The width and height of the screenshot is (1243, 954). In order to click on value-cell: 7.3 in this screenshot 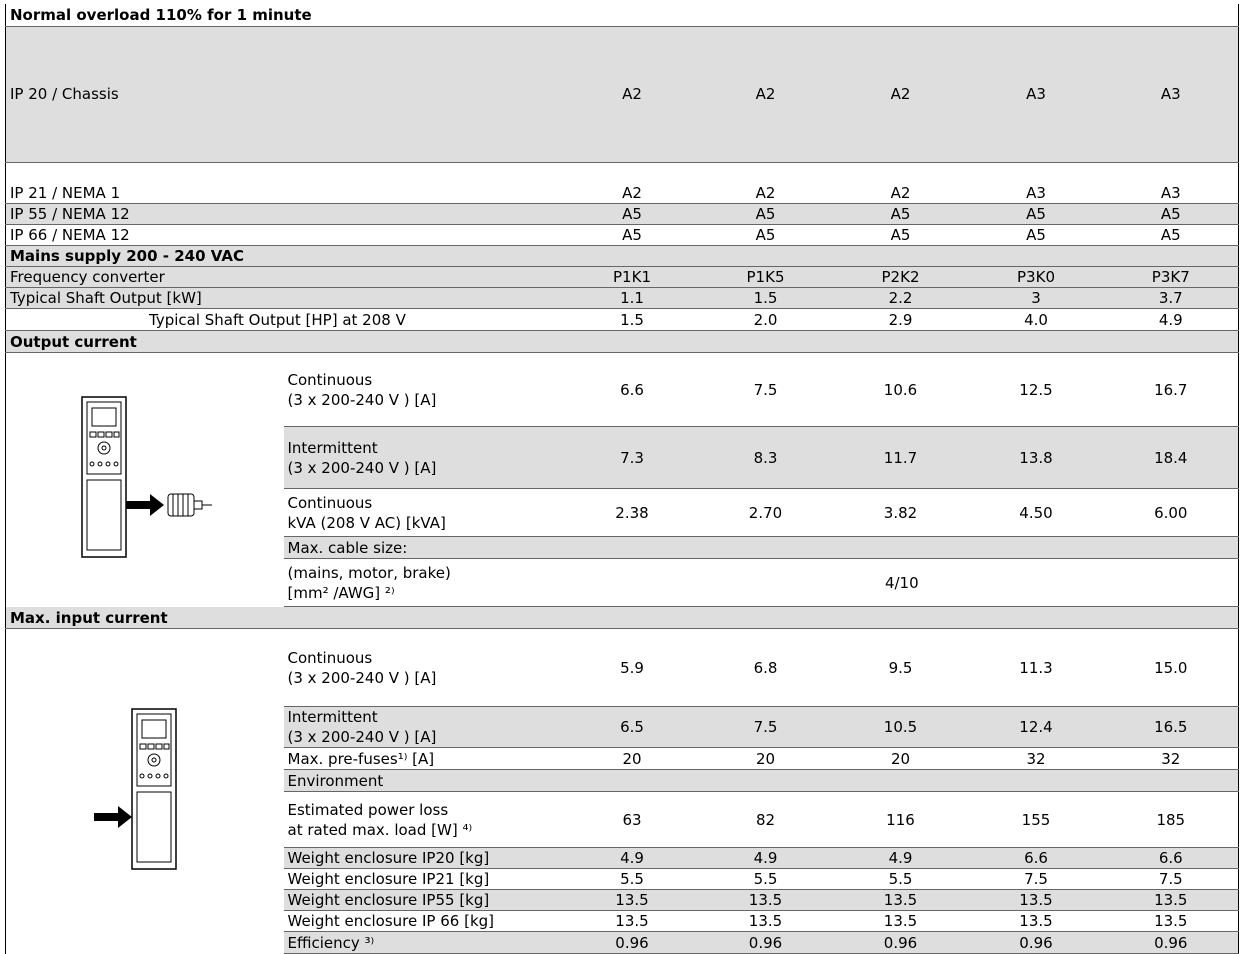, I will do `click(632, 457)`.